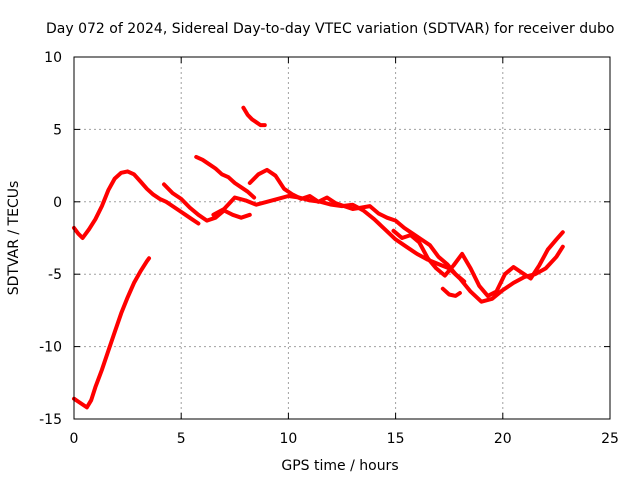  I want to click on y-tick-label: -15, so click(50, 420).